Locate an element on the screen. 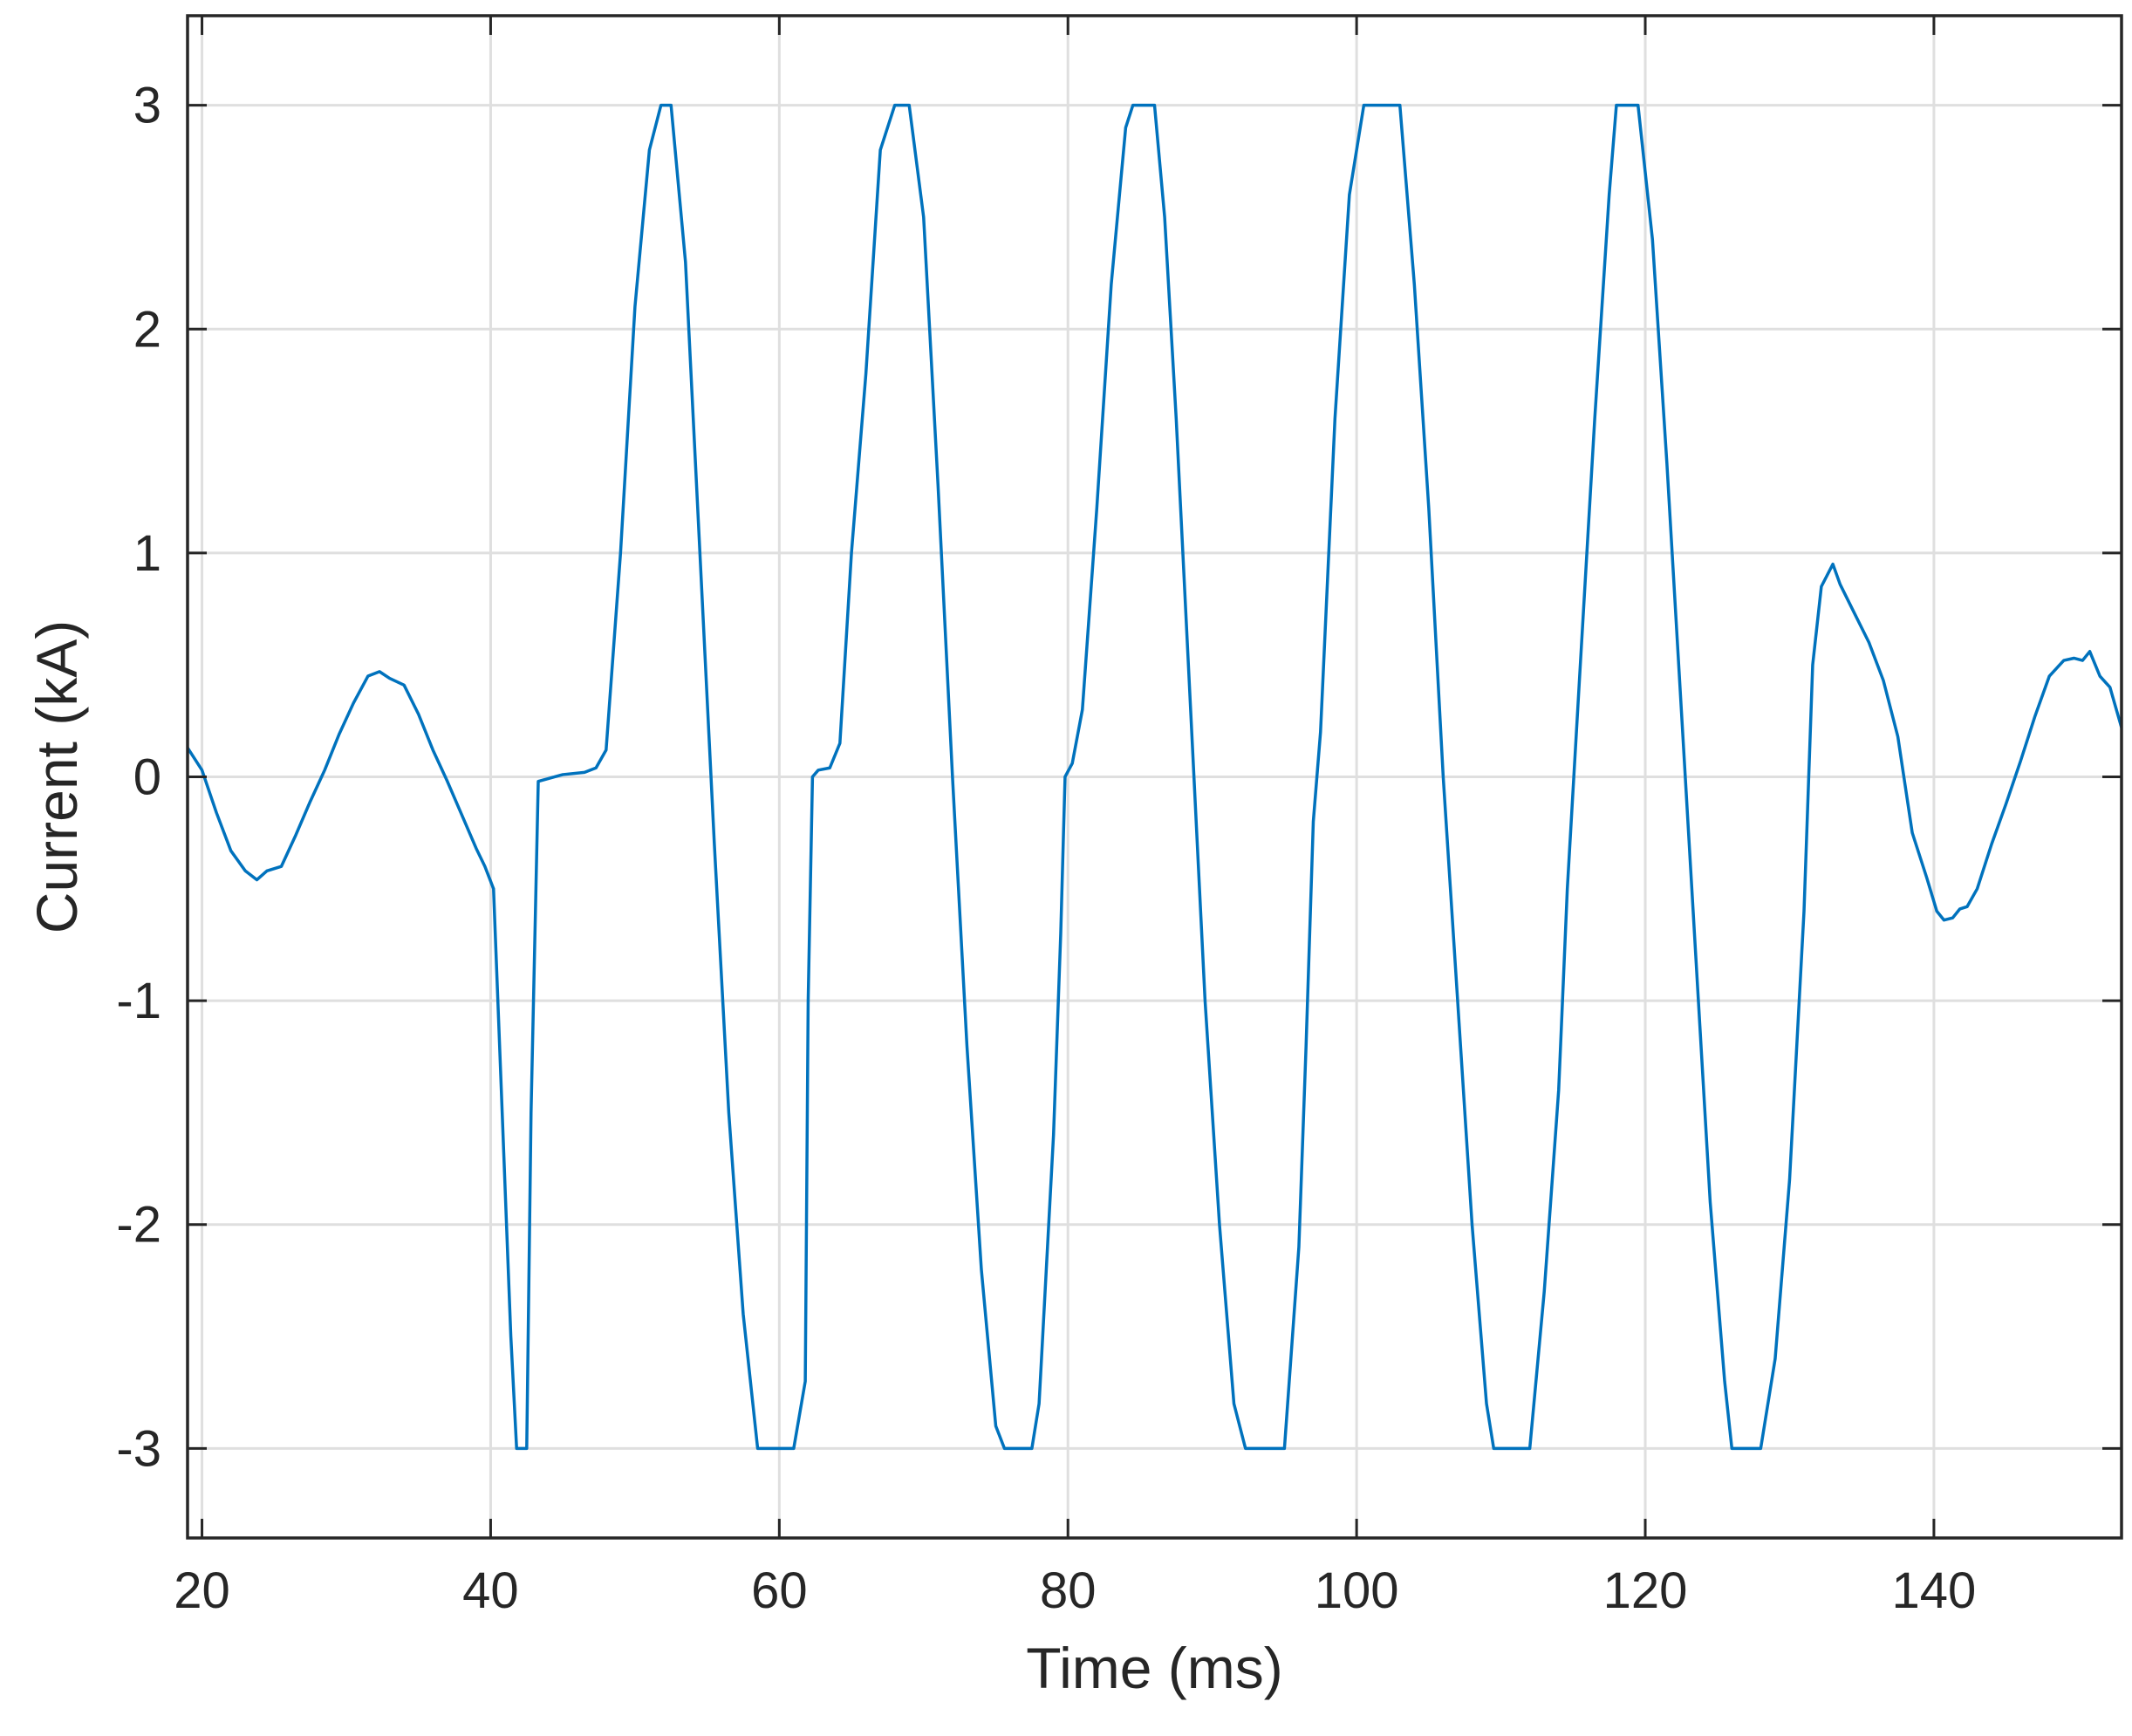 The width and height of the screenshot is (2132, 1736). y-tick-label: -3 is located at coordinates (138, 1448).